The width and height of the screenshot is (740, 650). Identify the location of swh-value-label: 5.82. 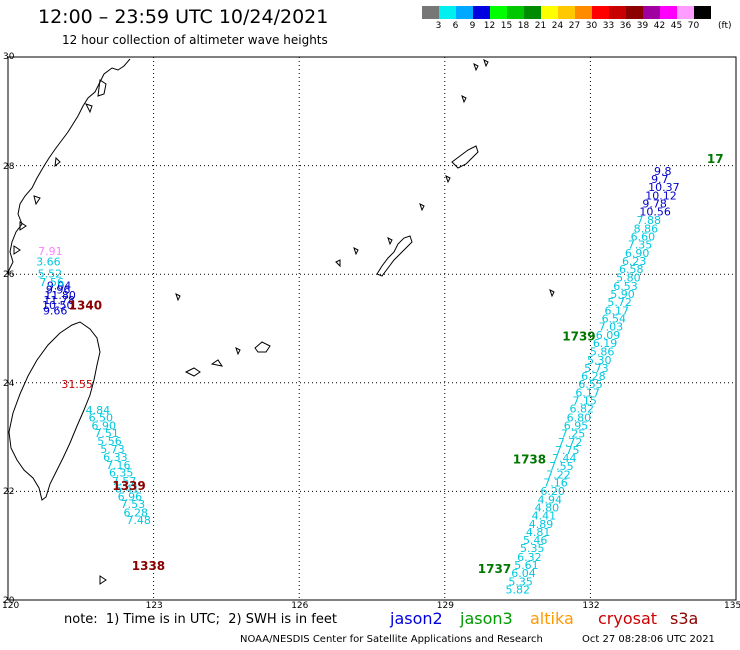
(517, 589).